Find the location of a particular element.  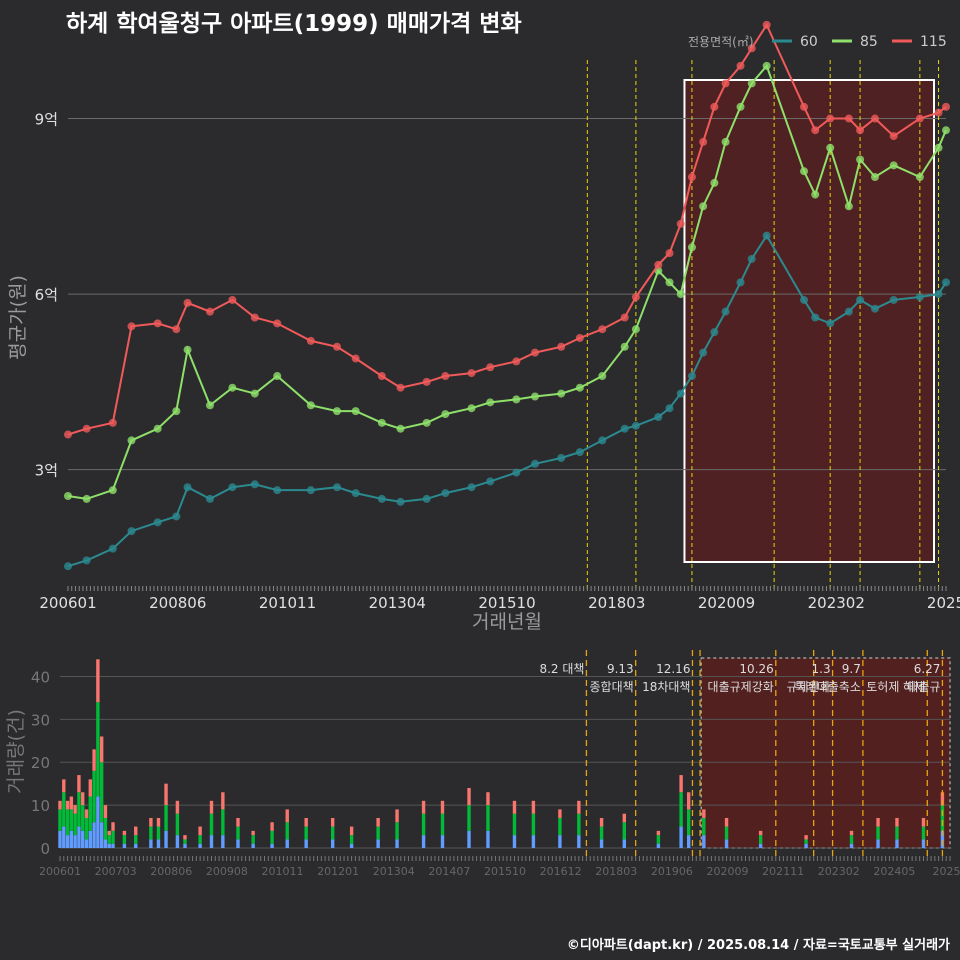

event-label: 토허제 해제 is located at coordinates (895, 687).